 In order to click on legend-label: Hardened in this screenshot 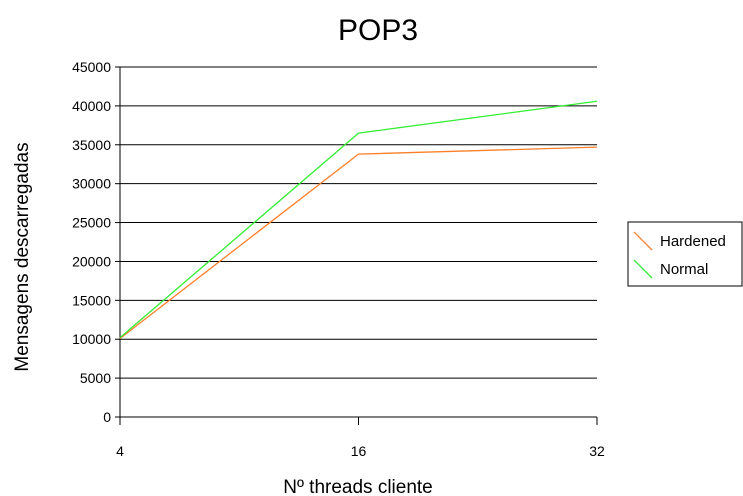, I will do `click(693, 241)`.